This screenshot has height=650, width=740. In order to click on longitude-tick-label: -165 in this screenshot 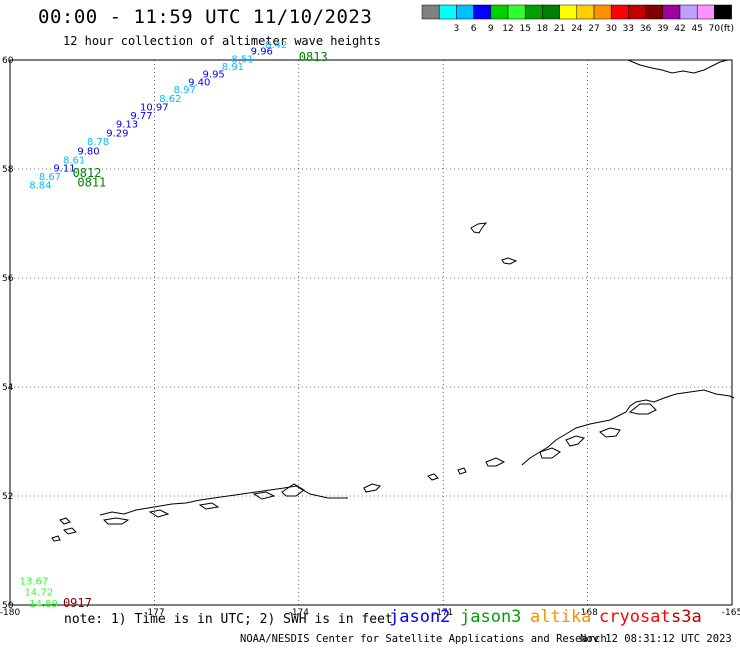, I will do `click(731, 613)`.